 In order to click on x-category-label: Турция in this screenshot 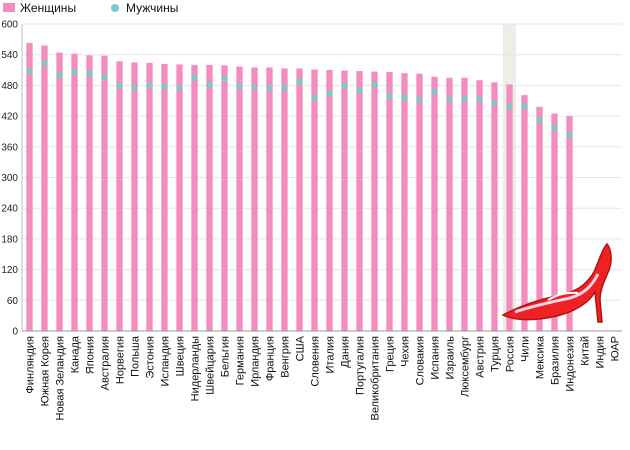, I will do `click(496, 354)`.